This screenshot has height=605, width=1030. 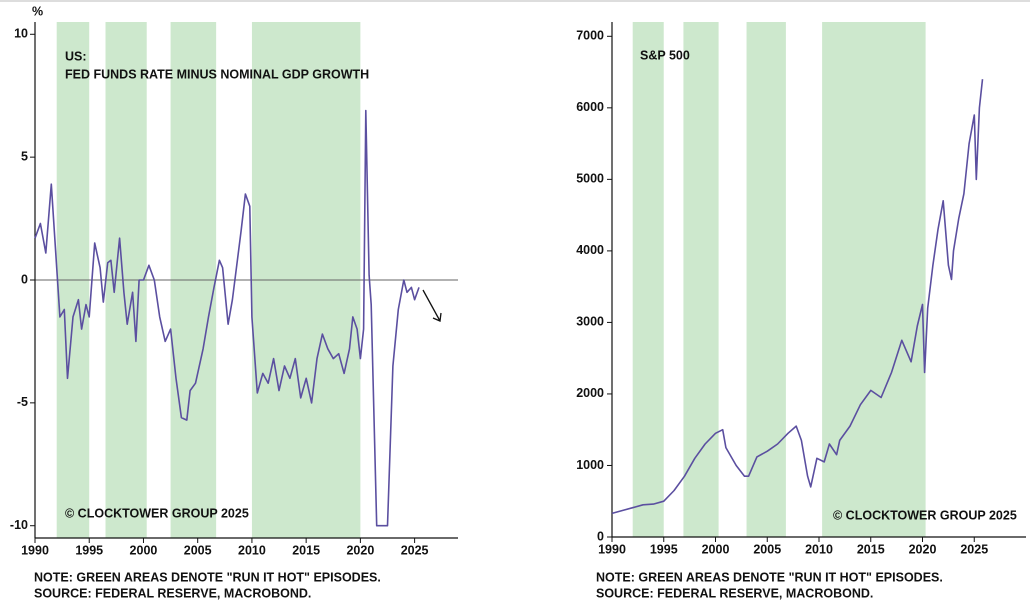 What do you see at coordinates (21, 34) in the screenshot?
I see `y-tick-label: 10` at bounding box center [21, 34].